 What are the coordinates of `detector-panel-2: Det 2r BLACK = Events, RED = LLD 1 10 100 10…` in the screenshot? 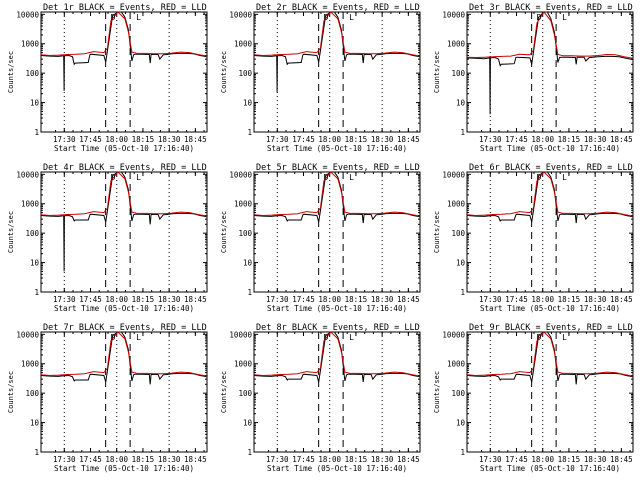 It's located at (320, 78).